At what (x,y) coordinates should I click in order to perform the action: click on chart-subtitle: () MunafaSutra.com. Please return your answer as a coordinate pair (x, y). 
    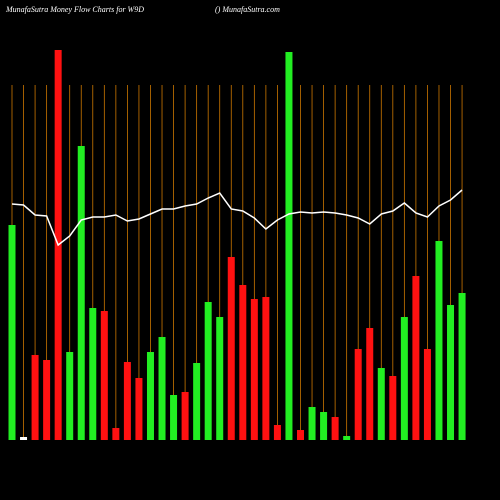
    Looking at the image, I should click on (247, 9).